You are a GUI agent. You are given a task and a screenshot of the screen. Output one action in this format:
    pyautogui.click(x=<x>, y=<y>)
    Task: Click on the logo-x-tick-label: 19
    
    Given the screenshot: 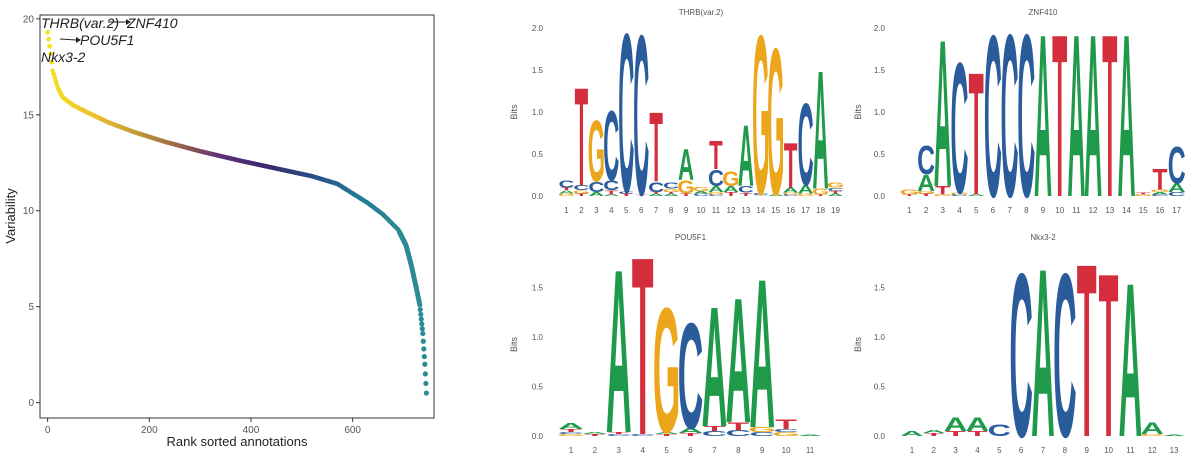 What is the action you would take?
    pyautogui.click(x=835, y=210)
    